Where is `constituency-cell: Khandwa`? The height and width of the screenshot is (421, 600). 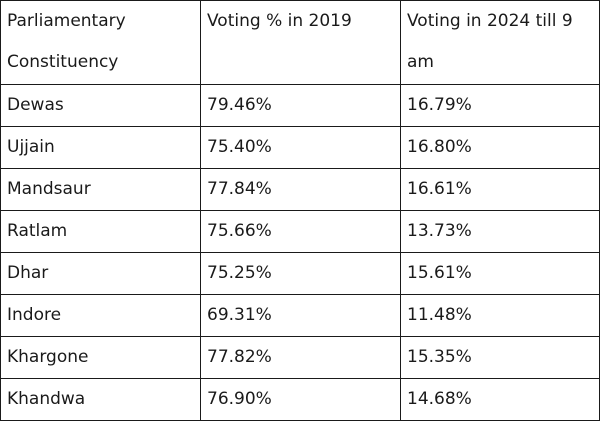
constituency-cell: Khandwa is located at coordinates (100, 399).